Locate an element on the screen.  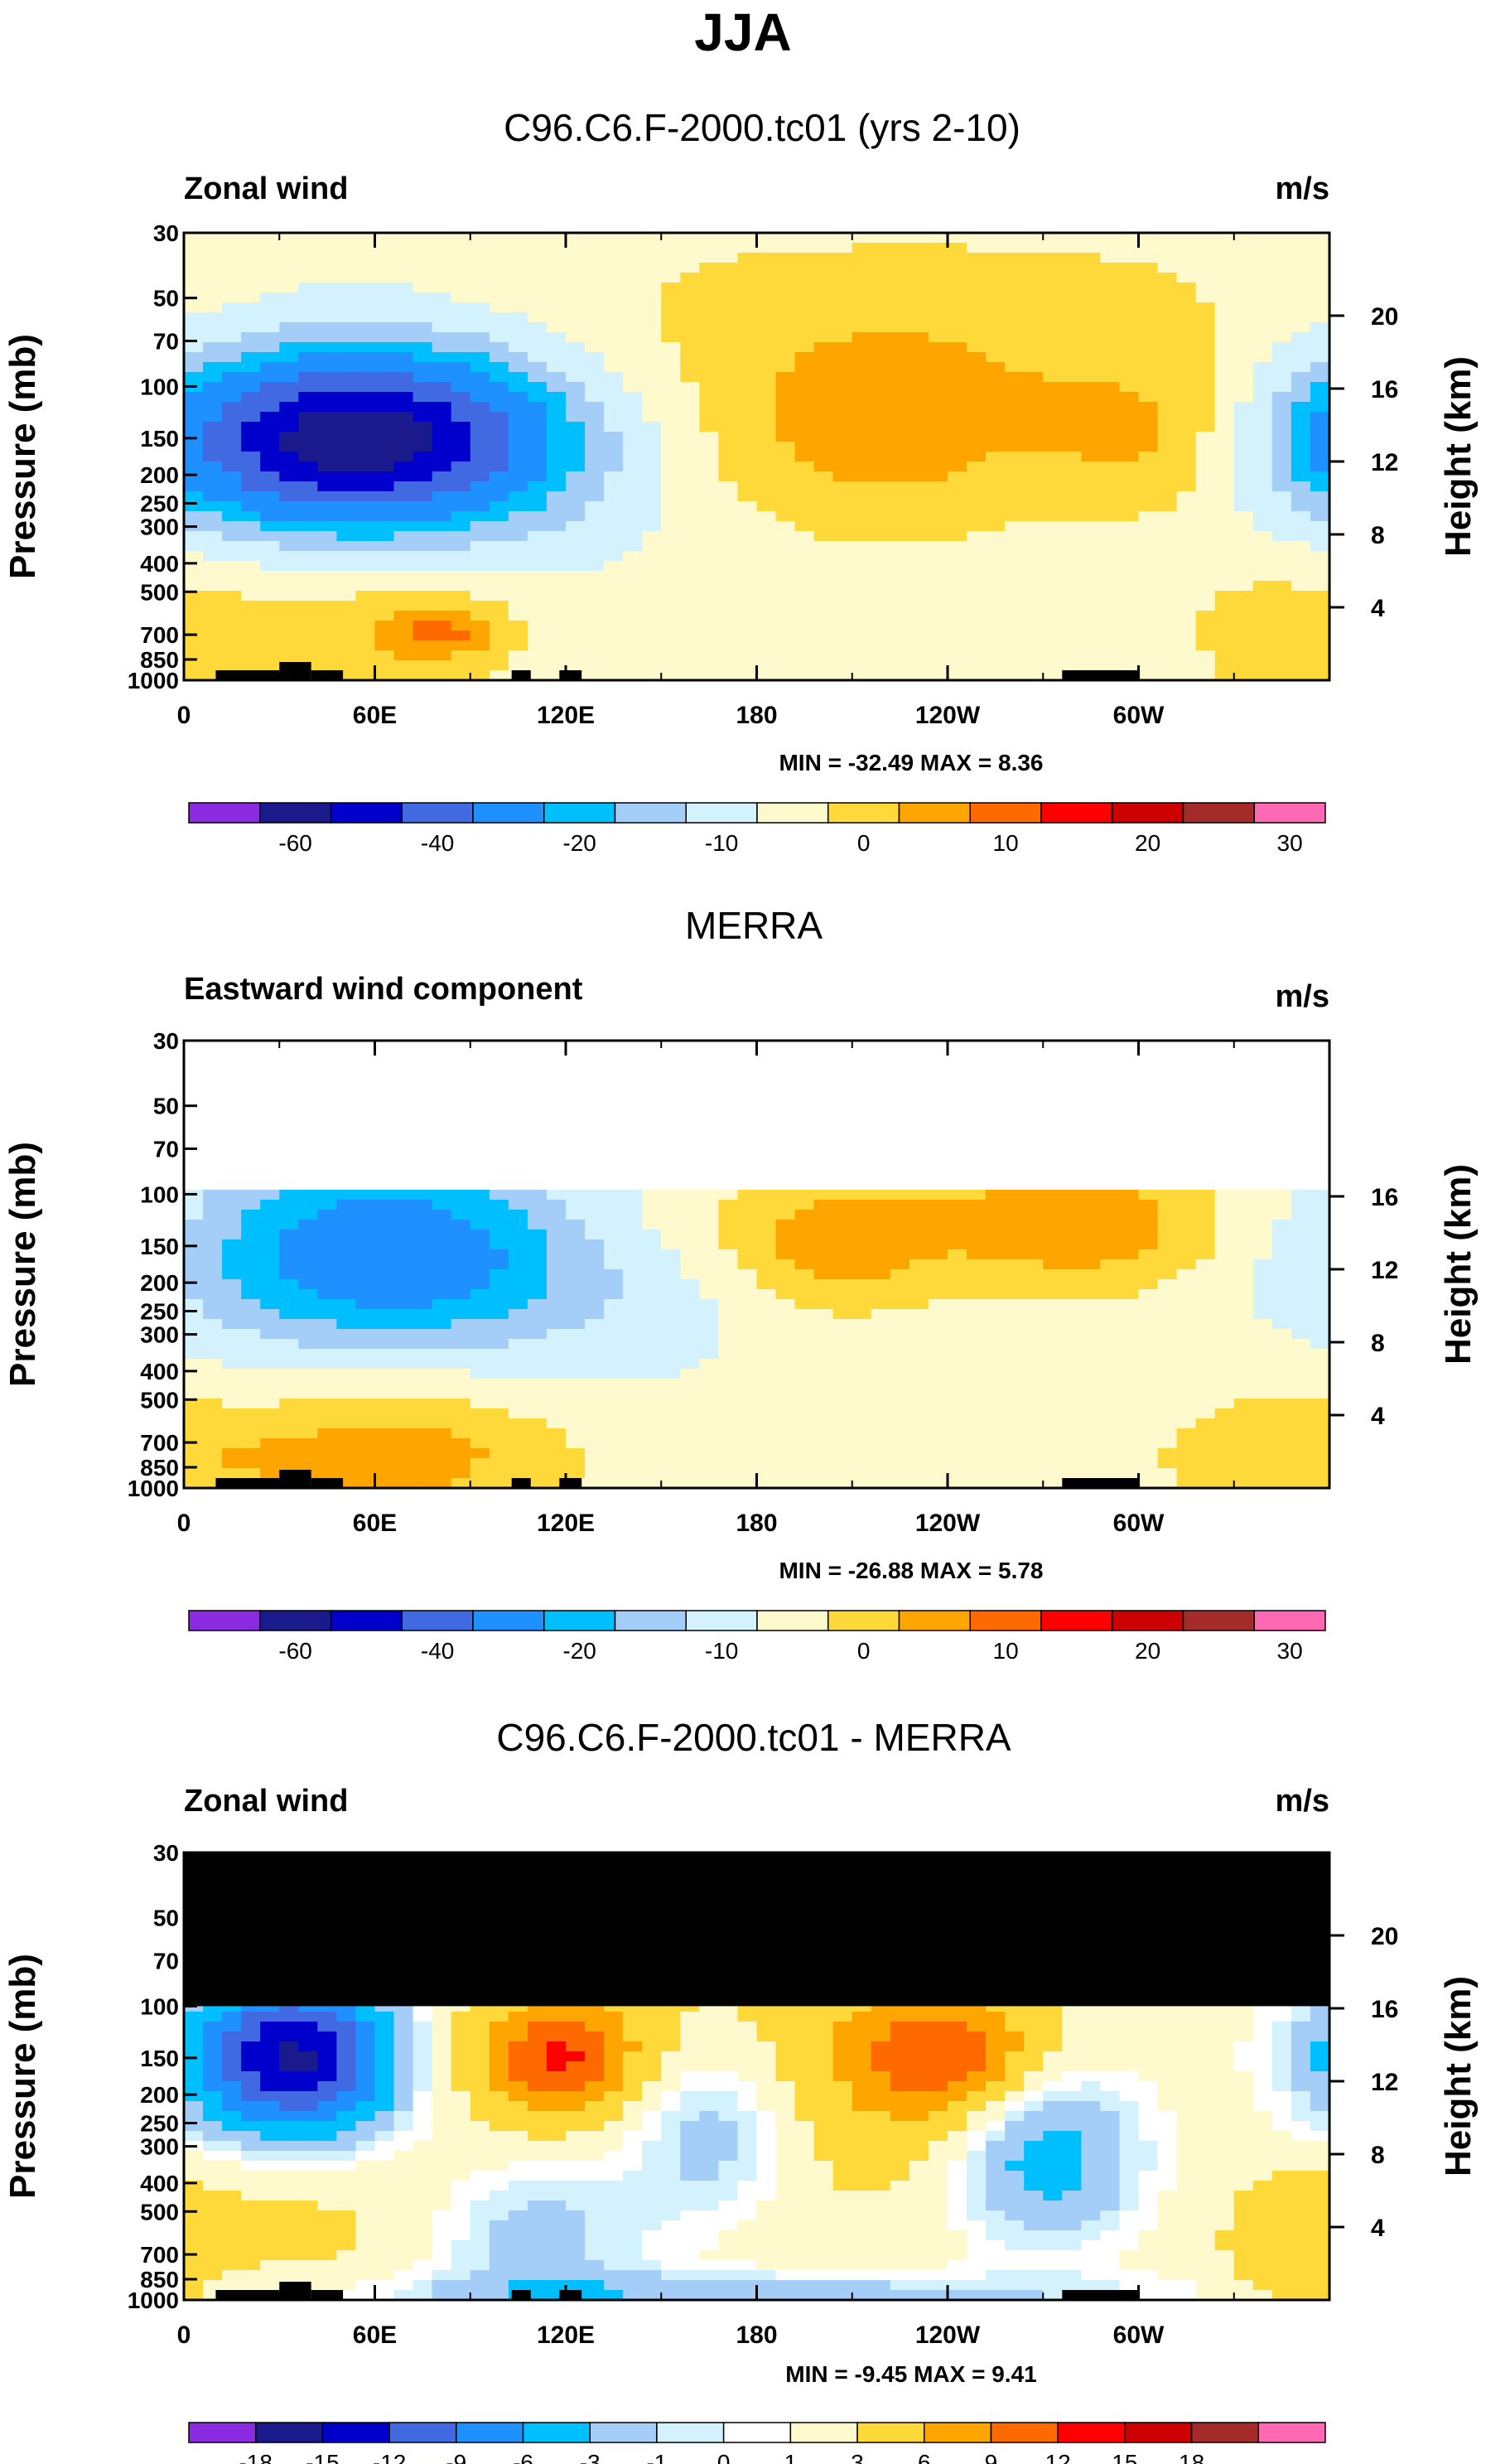
y-tick-label: 50 is located at coordinates (166, 1106).